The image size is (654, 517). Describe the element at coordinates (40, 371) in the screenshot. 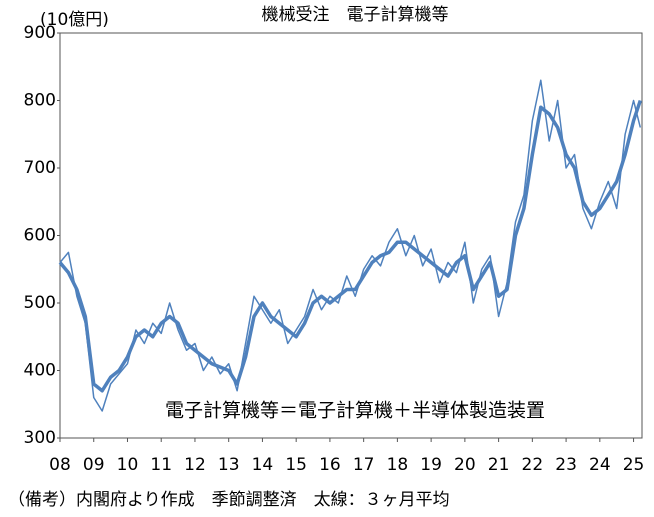

I see `y-tick-label: 400` at that location.